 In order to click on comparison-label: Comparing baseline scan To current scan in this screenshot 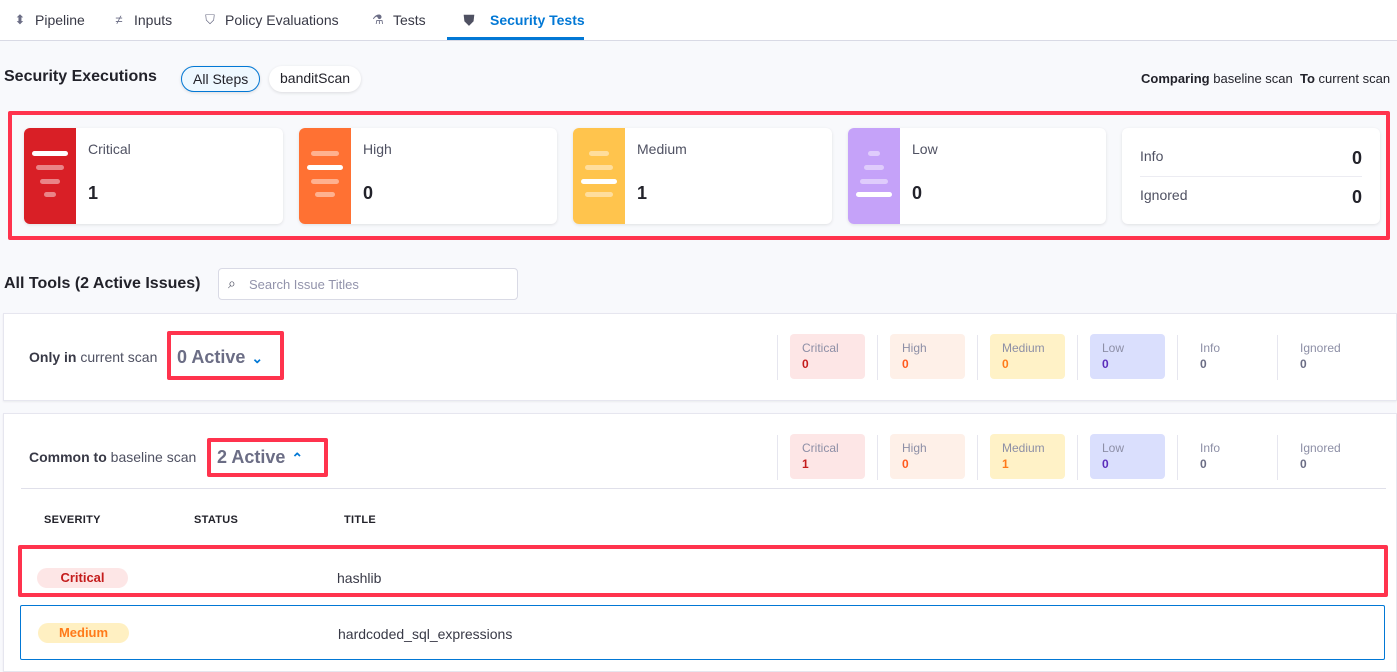, I will do `click(1266, 78)`.